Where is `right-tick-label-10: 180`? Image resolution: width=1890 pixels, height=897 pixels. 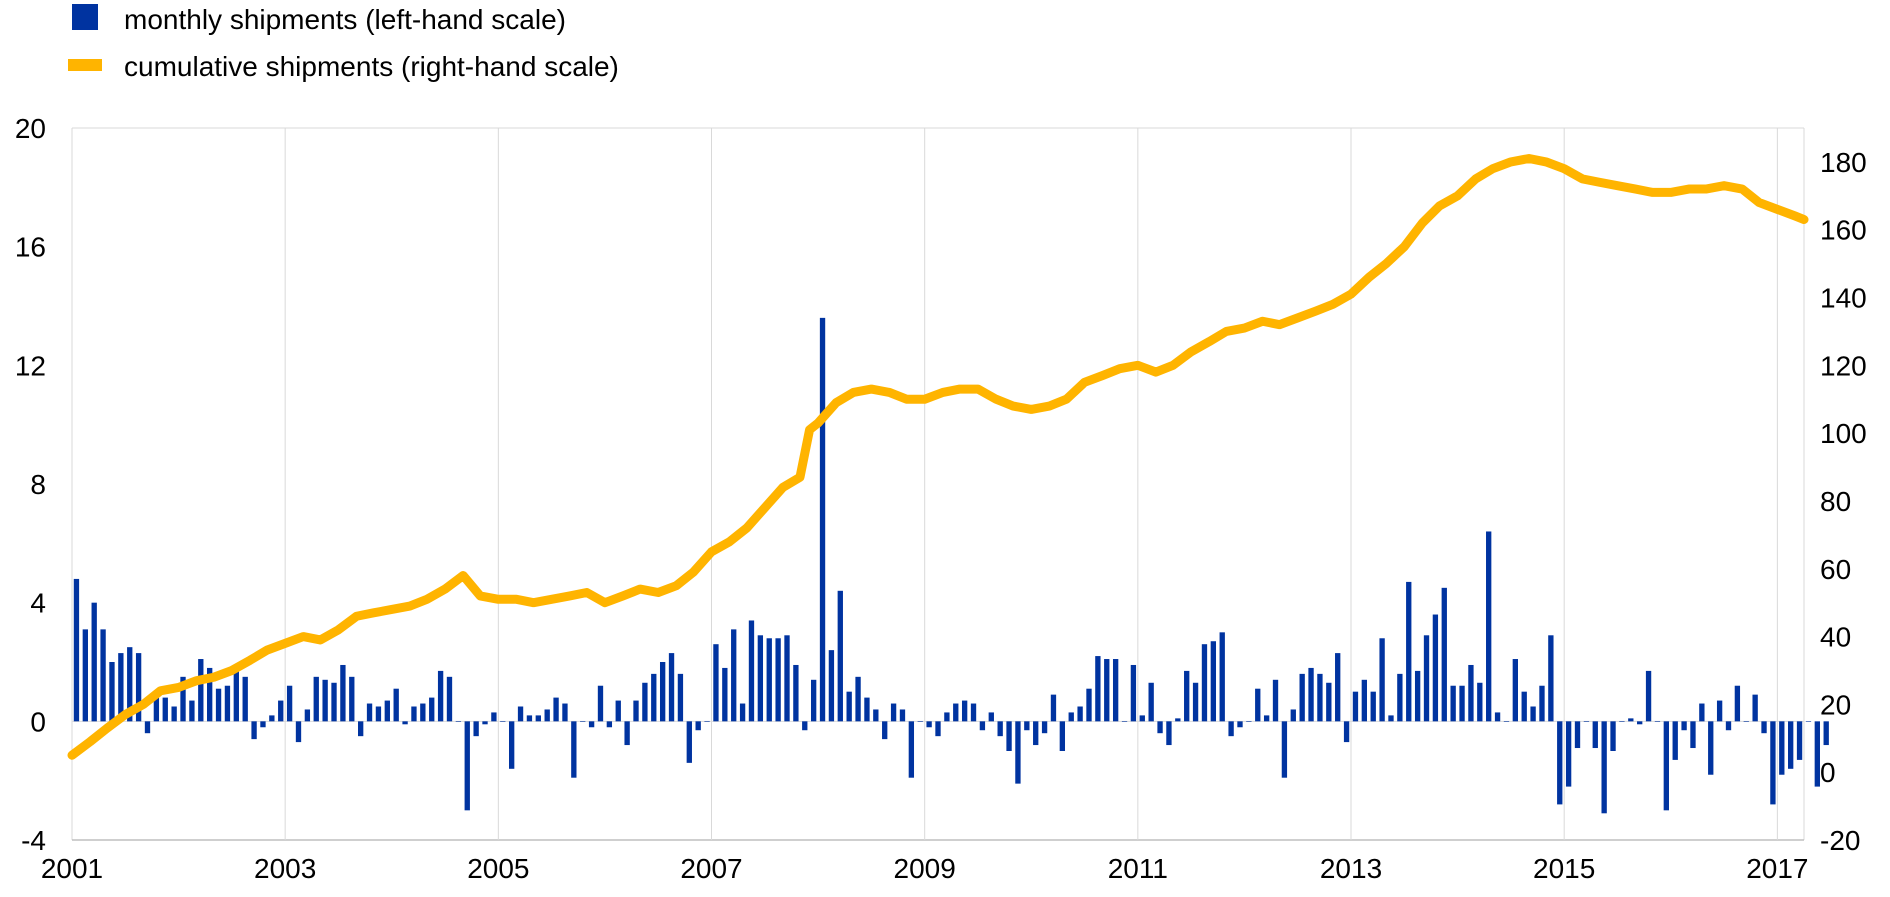 right-tick-label-10: 180 is located at coordinates (1843, 162).